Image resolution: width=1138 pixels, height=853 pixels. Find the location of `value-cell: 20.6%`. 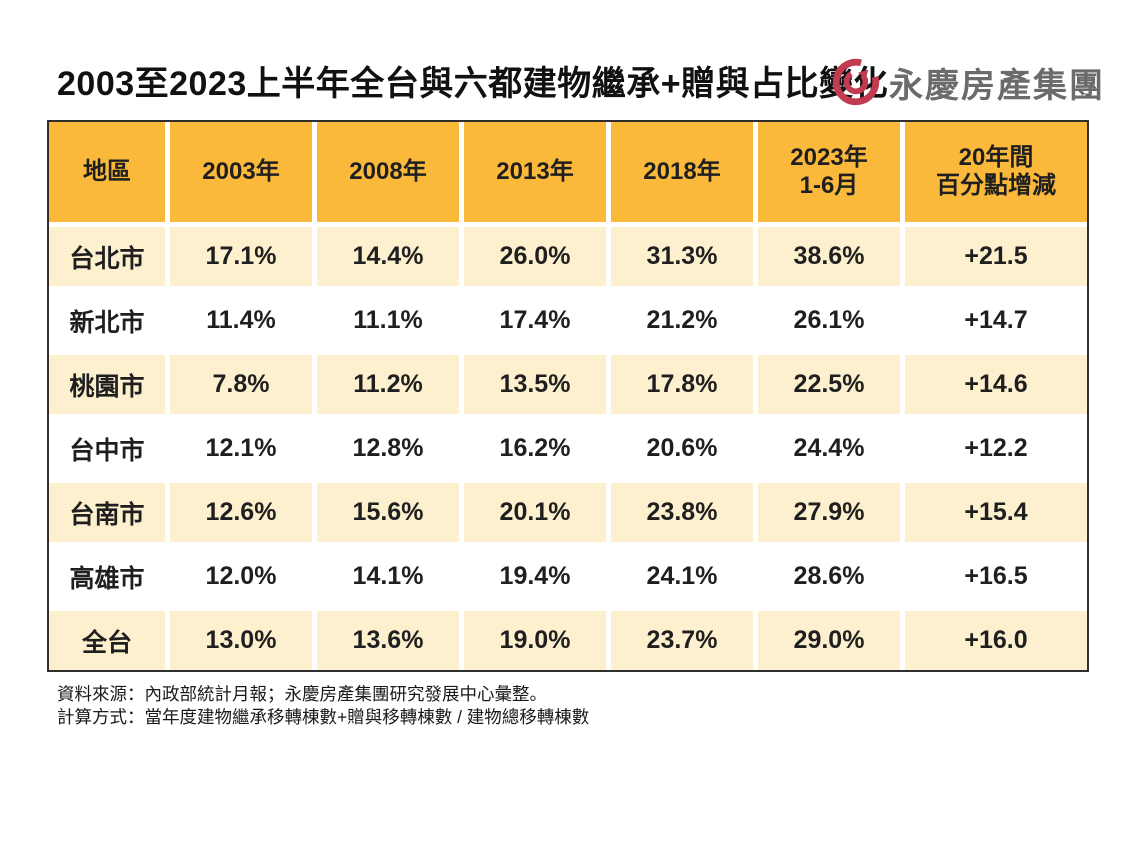

value-cell: 20.6% is located at coordinates (682, 448).